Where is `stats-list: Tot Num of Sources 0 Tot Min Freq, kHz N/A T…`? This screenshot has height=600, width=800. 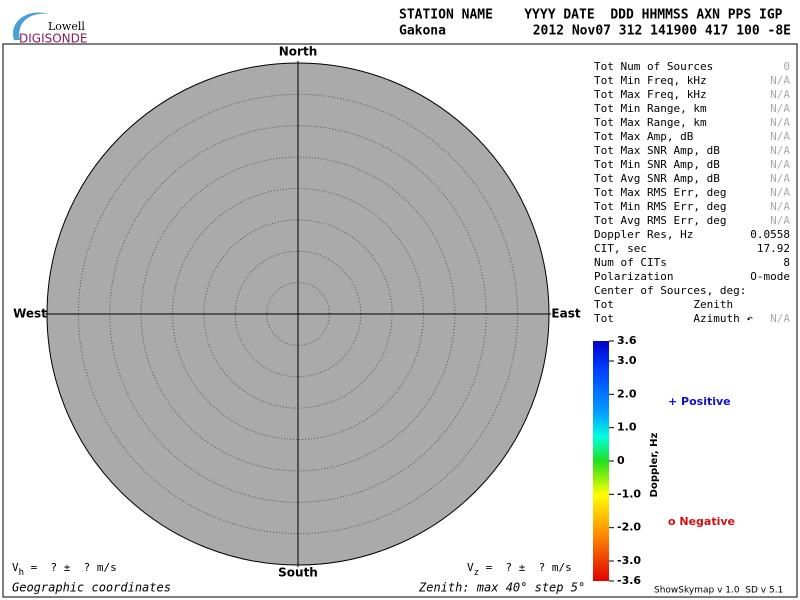 stats-list: Tot Num of Sources 0 Tot Min Freq, kHz N/A T… is located at coordinates (692, 192).